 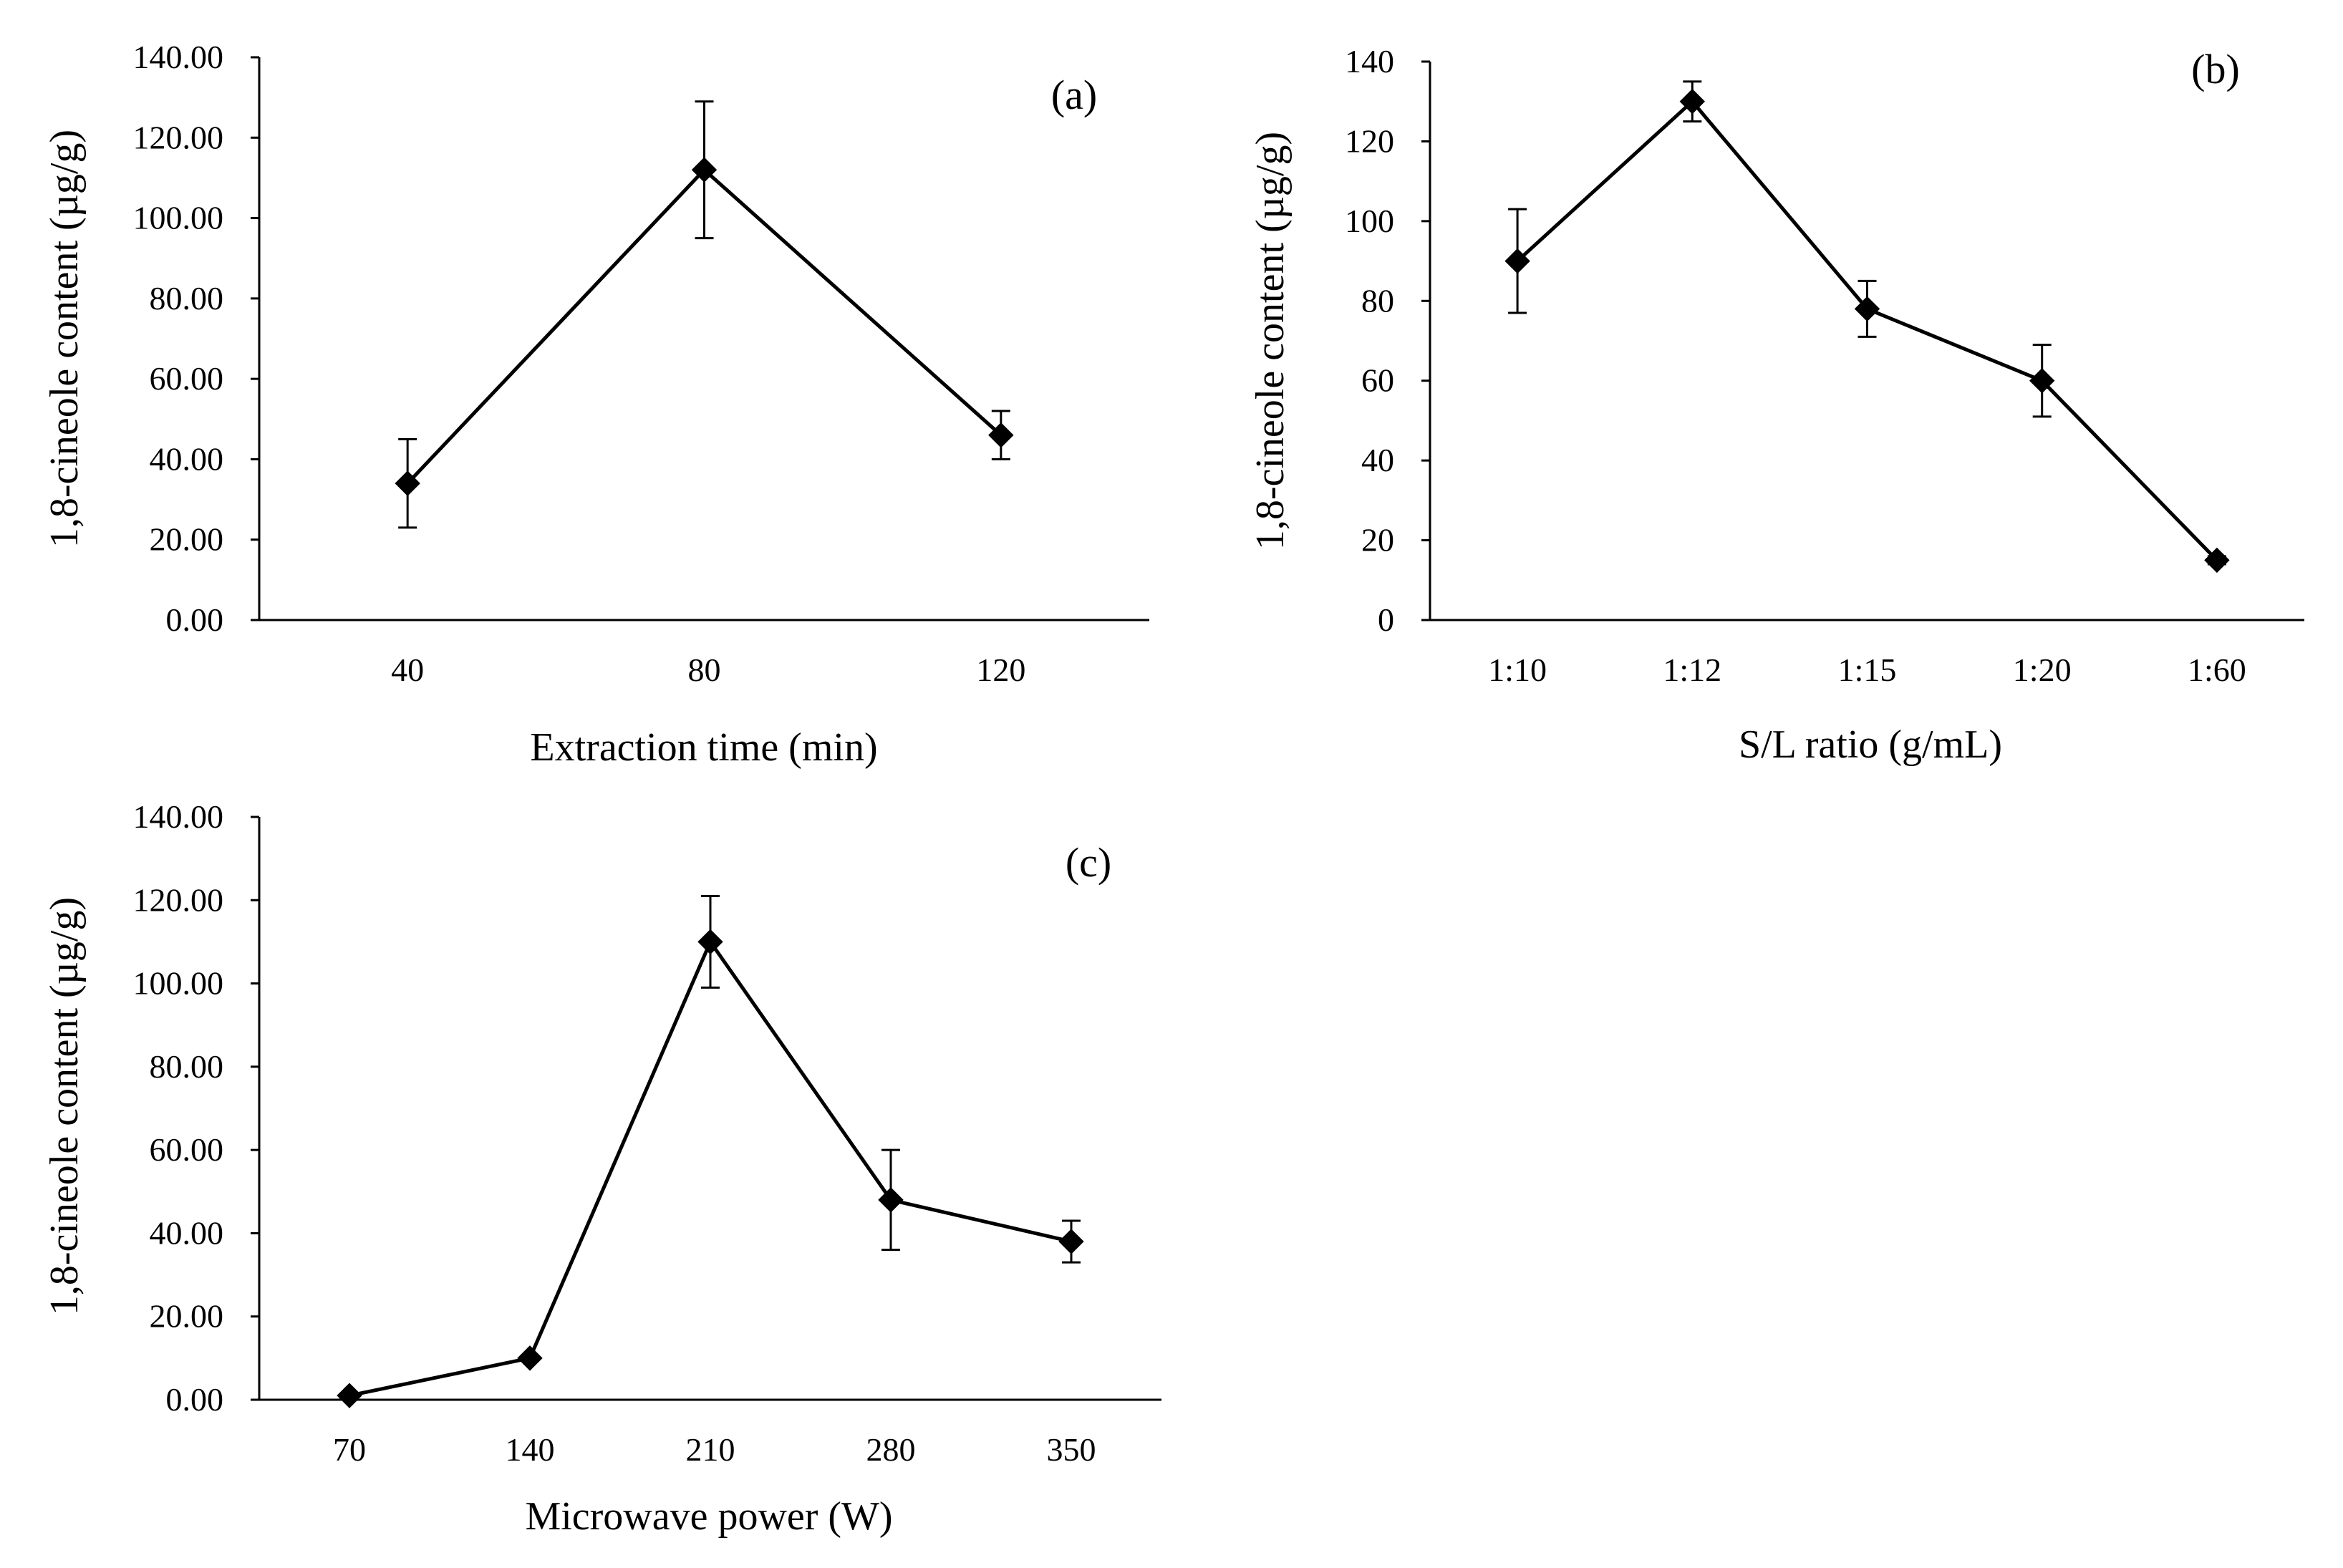 What do you see at coordinates (710, 1168) in the screenshot?
I see `series-line` at bounding box center [710, 1168].